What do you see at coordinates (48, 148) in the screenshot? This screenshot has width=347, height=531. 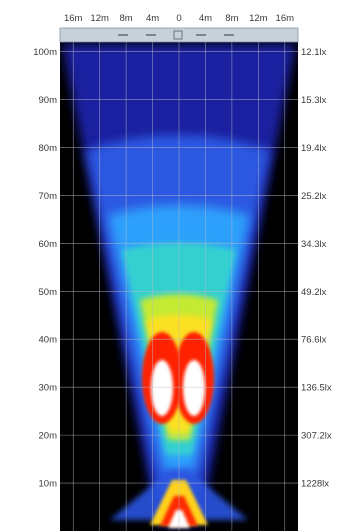 I see `y-tick-label: 80m` at bounding box center [48, 148].